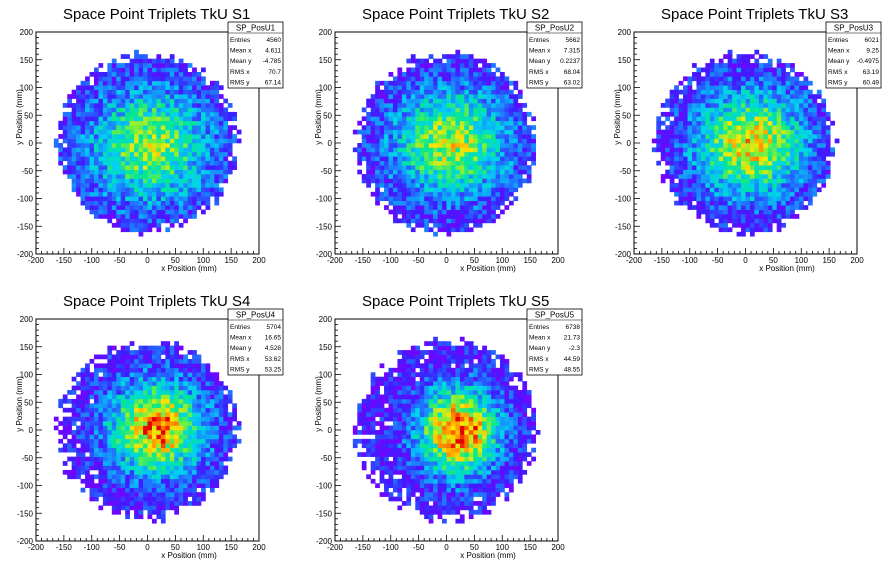 This screenshot has width=896, height=574. I want to click on stats-label: RMS x, so click(838, 72).